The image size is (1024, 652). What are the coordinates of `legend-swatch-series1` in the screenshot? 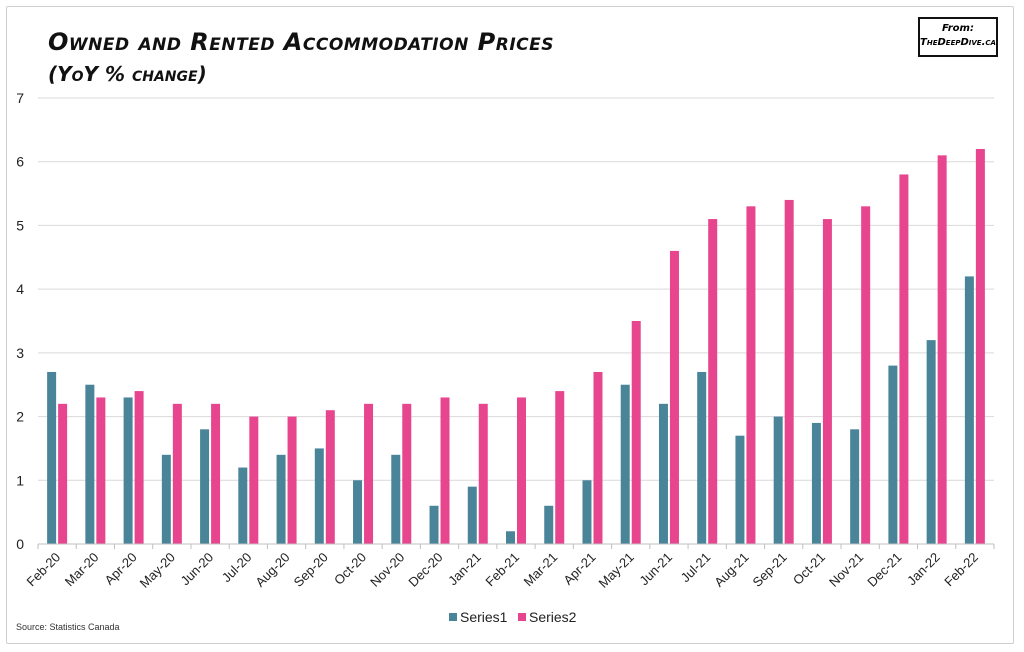 It's located at (453, 617).